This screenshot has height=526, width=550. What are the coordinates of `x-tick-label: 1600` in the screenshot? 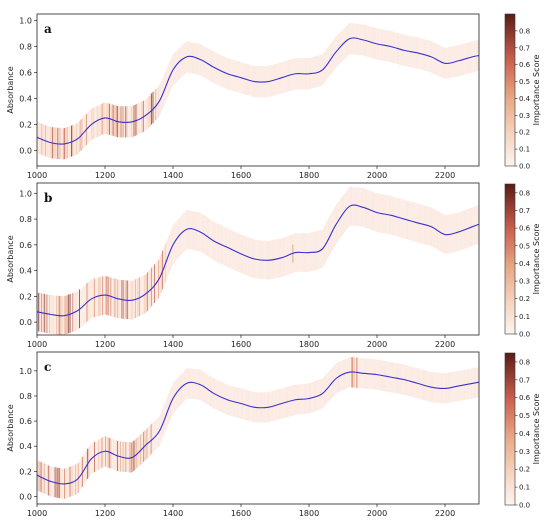 It's located at (241, 175).